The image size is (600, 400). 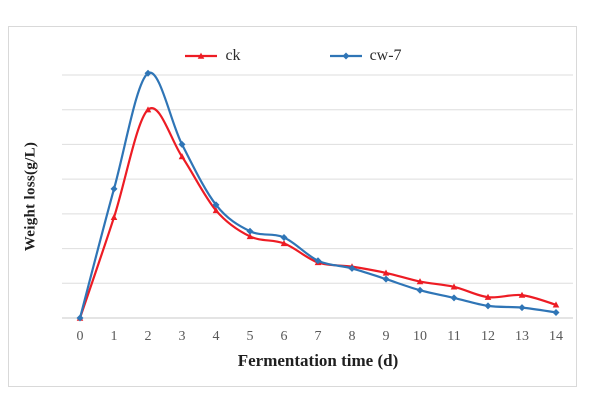 I want to click on legend-swatch-triangle-icon, so click(x=201, y=55).